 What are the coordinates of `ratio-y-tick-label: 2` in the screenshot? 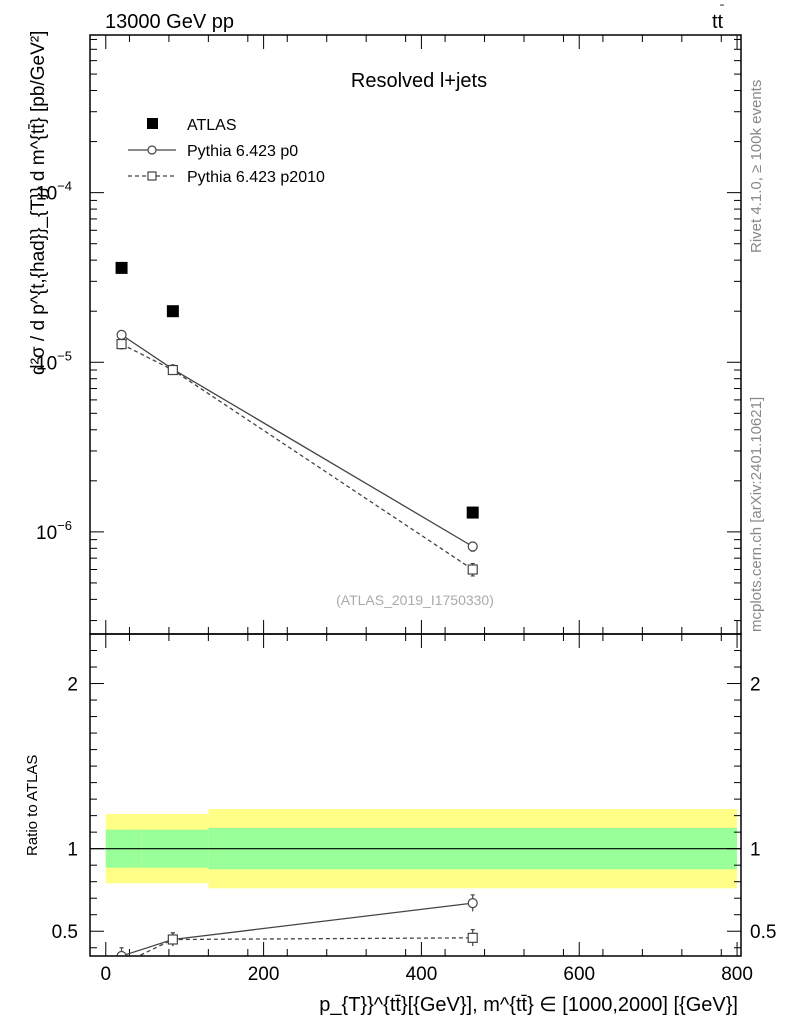 It's located at (72, 685).